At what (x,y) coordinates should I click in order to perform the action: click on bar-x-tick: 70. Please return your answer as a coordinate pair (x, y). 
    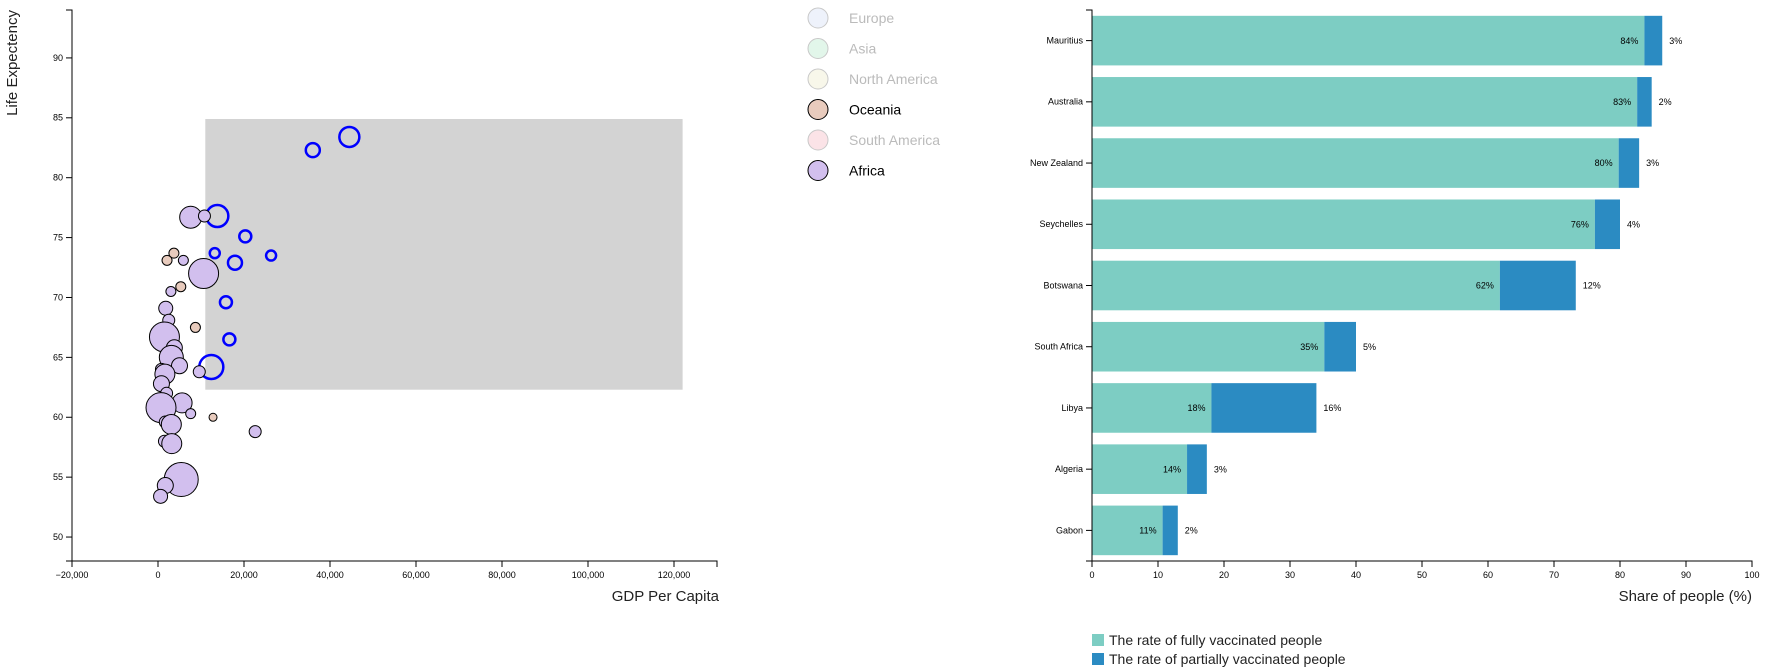
    Looking at the image, I should click on (1554, 570).